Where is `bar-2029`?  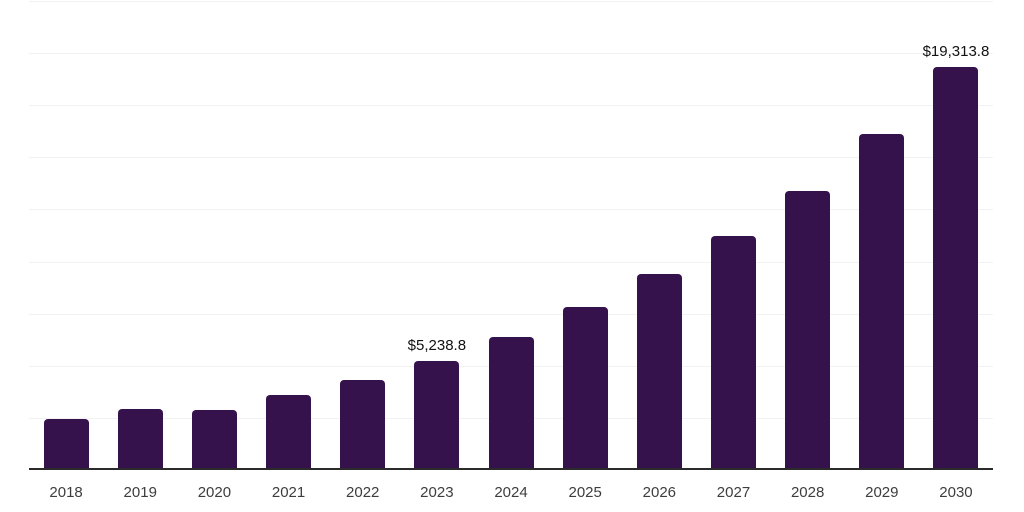 bar-2029 is located at coordinates (882, 302).